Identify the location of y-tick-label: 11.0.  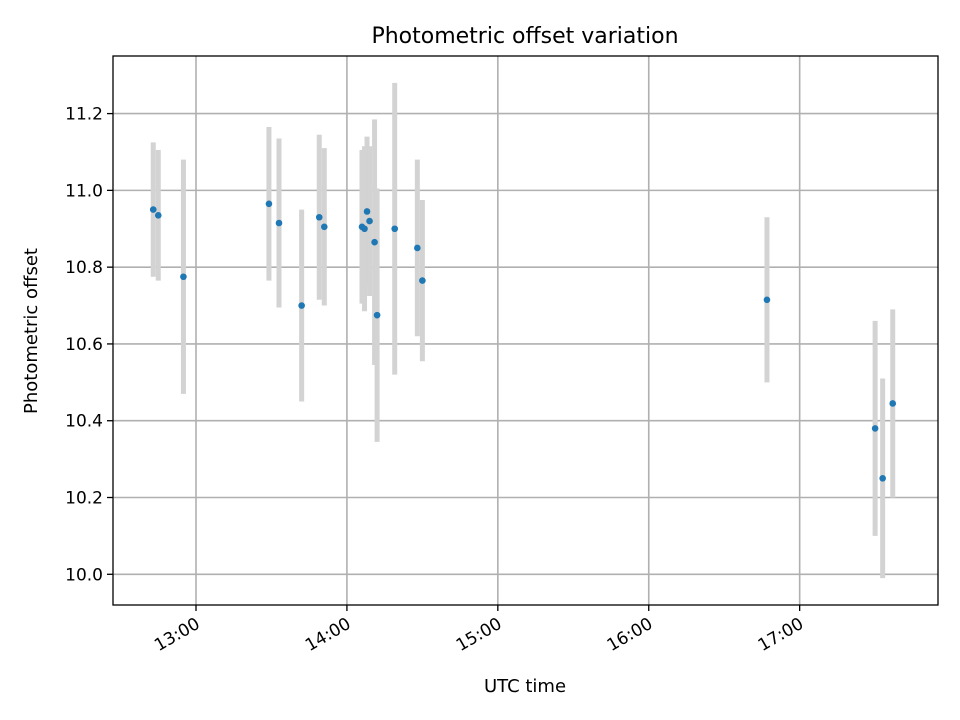
(84, 191).